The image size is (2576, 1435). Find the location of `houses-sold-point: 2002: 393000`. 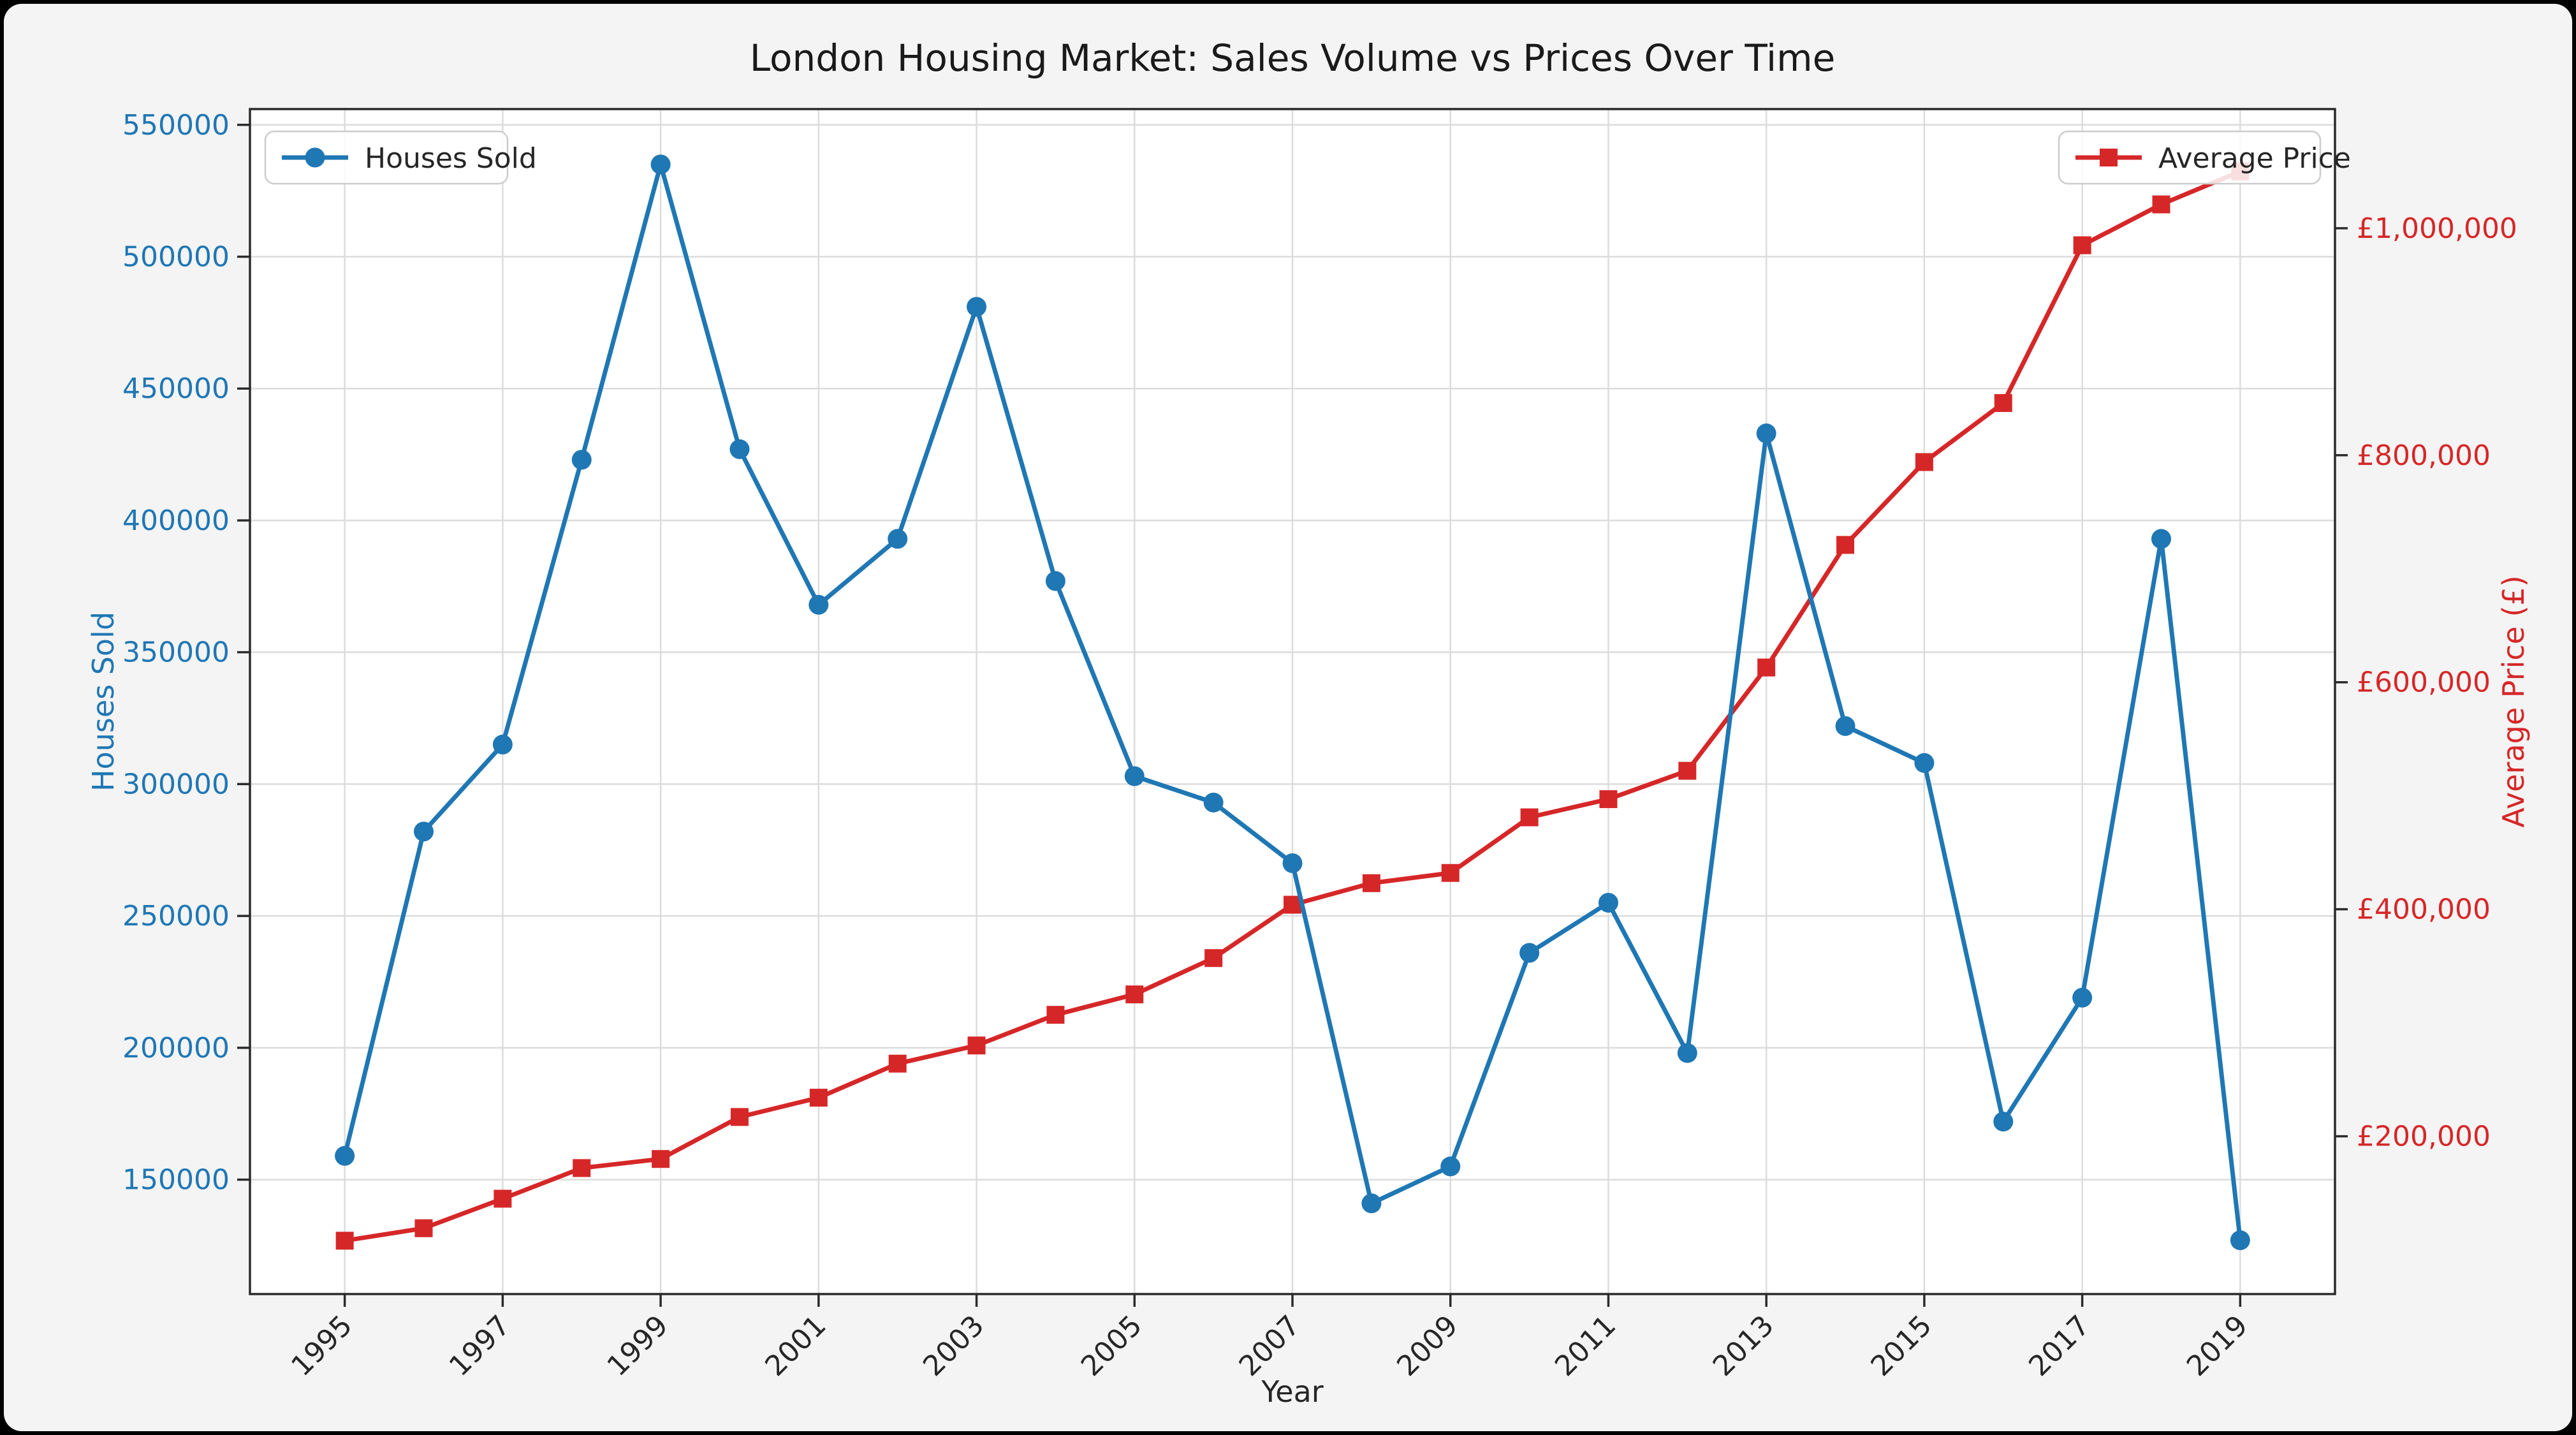

houses-sold-point: 2002: 393000 is located at coordinates (898, 539).